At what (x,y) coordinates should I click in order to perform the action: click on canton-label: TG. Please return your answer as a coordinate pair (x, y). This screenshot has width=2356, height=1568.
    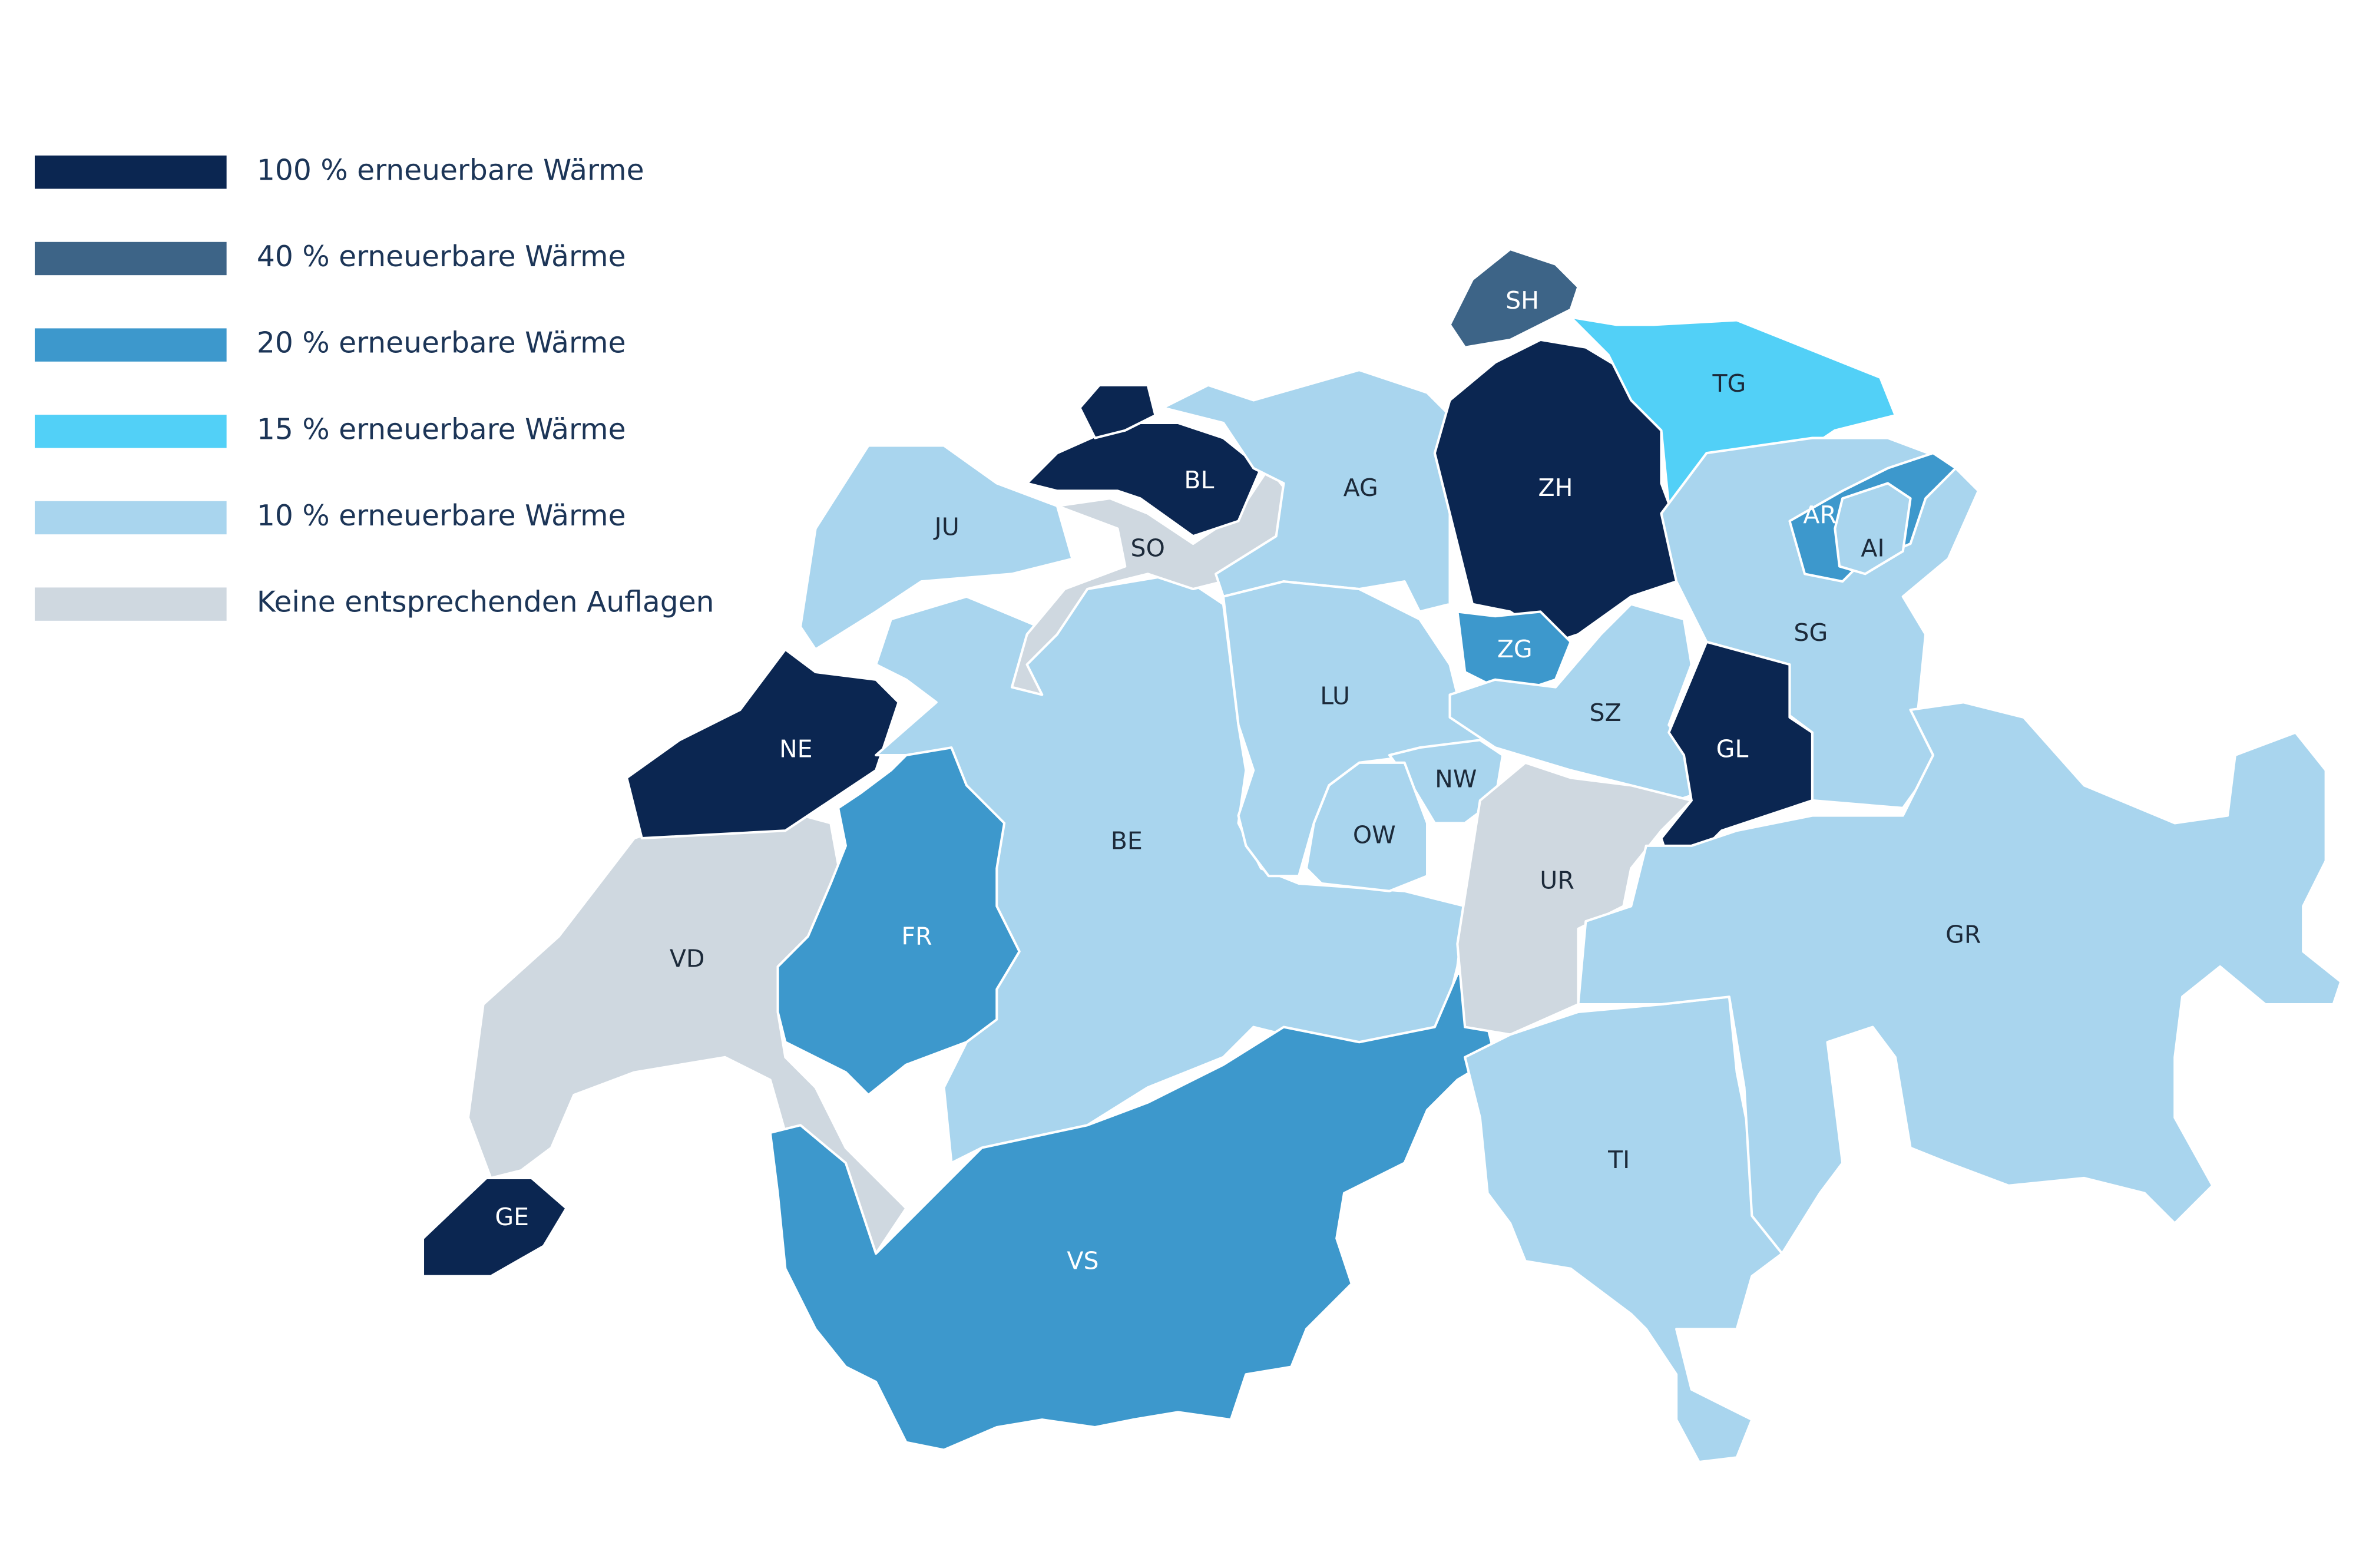
    Looking at the image, I should click on (1729, 383).